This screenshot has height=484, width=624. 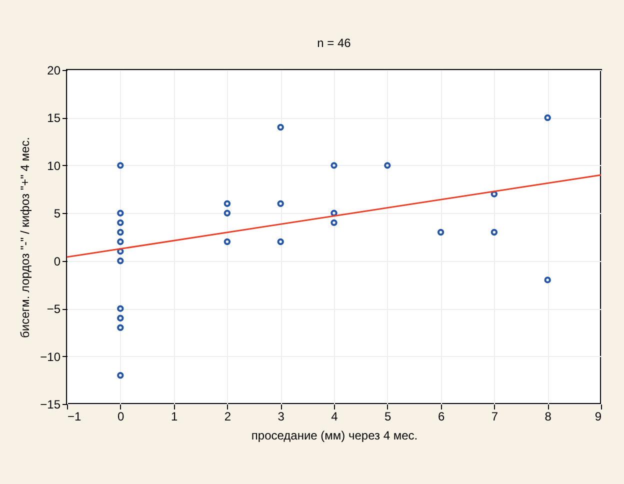 What do you see at coordinates (598, 417) in the screenshot?
I see `x-tick-label: 9` at bounding box center [598, 417].